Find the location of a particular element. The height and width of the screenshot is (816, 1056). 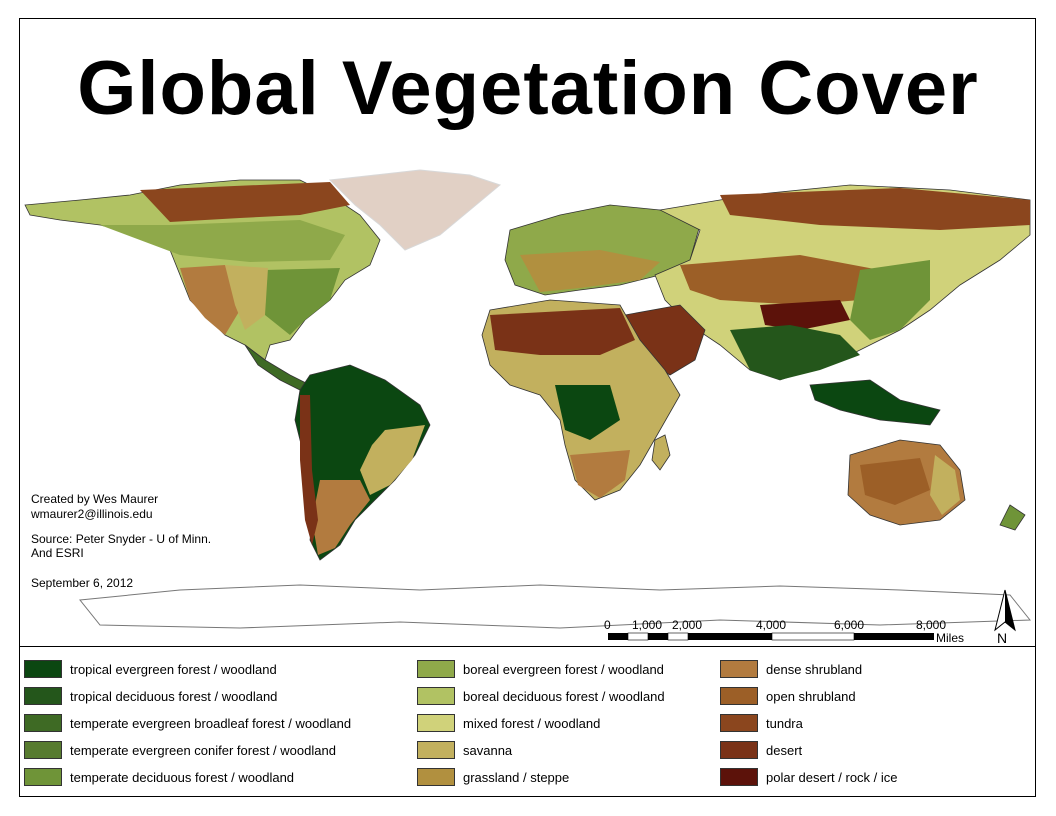

antarctica is located at coordinates (555, 606).